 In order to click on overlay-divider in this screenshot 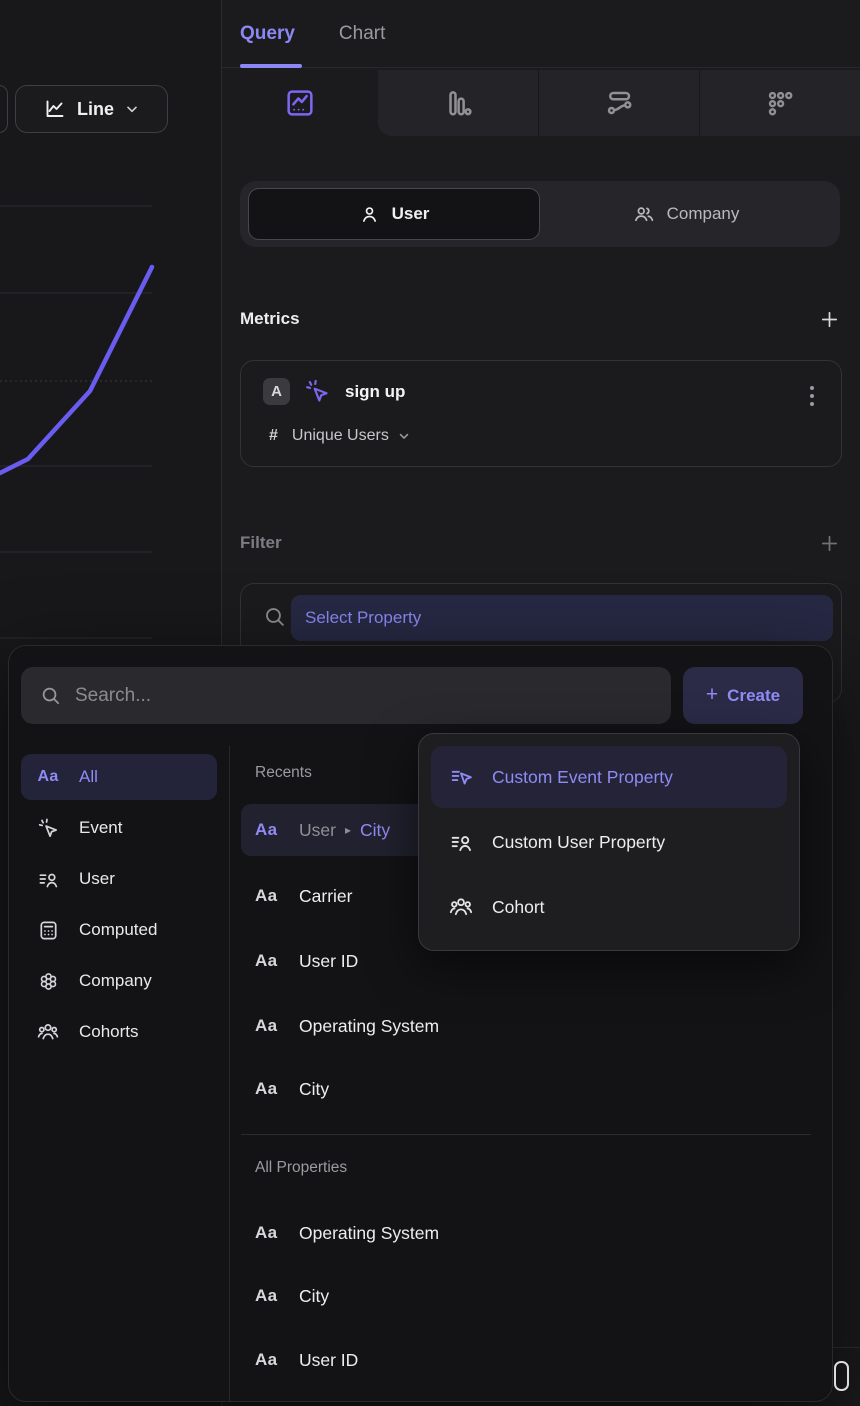, I will do `click(229, 1073)`.